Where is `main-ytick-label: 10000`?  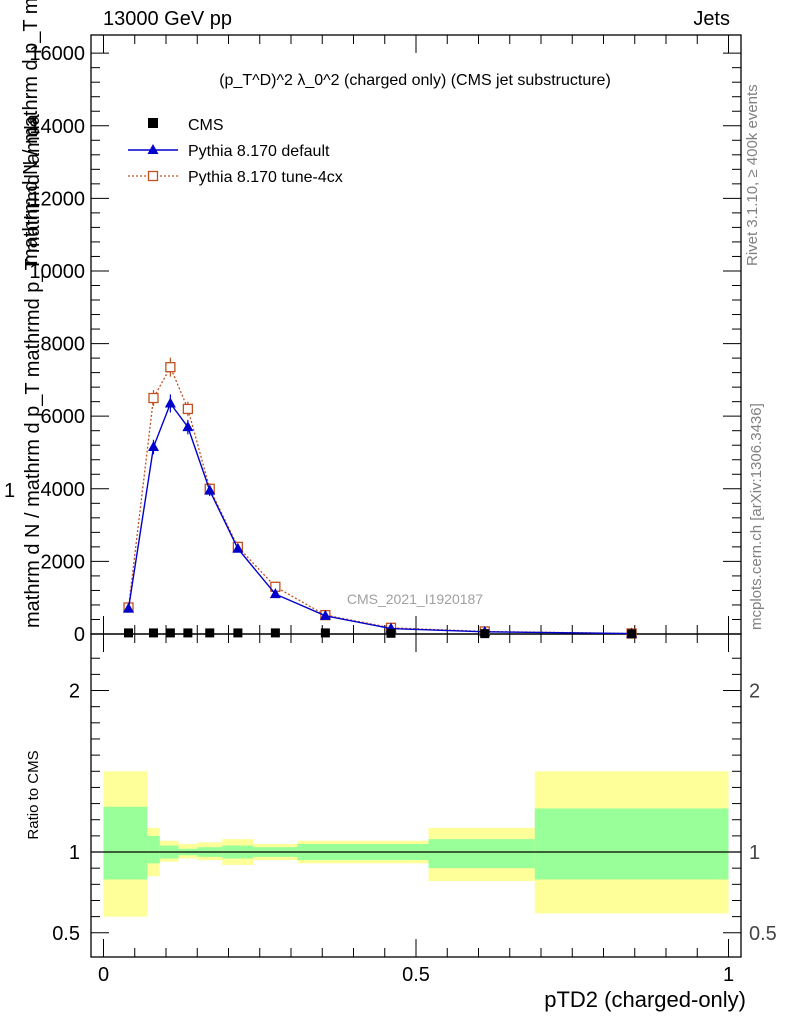
main-ytick-label: 10000 is located at coordinates (57, 272).